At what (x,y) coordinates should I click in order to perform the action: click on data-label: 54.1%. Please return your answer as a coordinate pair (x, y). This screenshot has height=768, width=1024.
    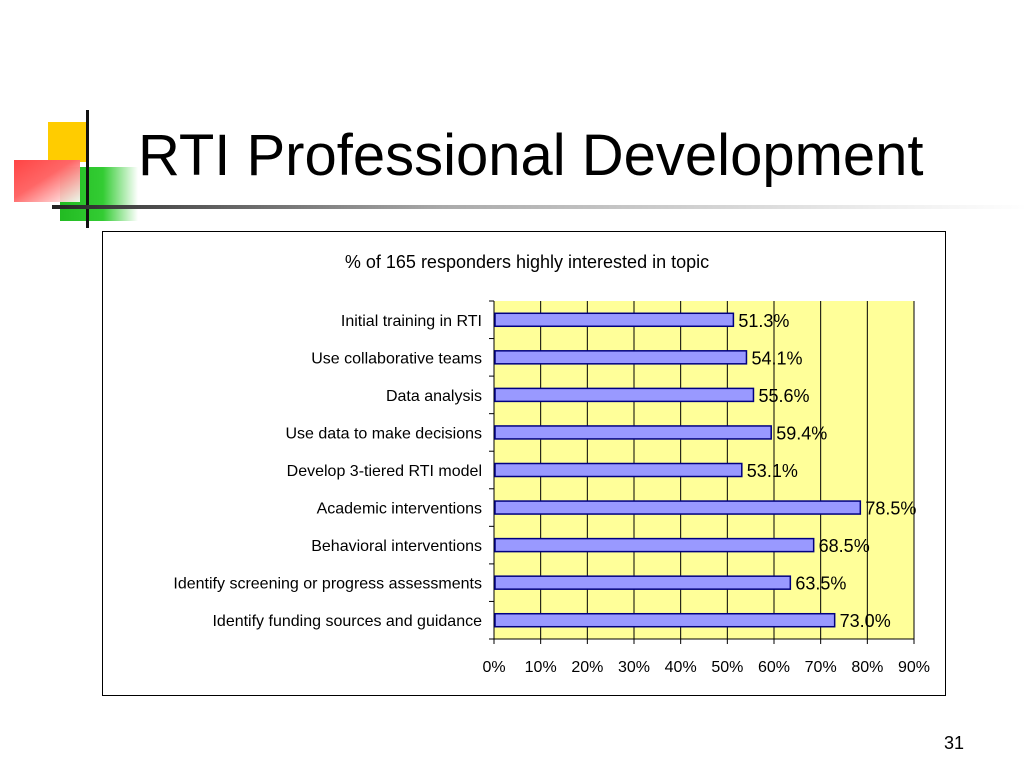
    Looking at the image, I should click on (776, 358).